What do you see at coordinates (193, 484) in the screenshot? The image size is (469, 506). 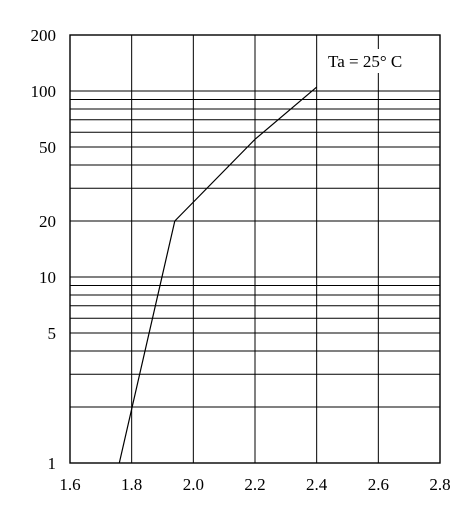 I see `x-tick-label: 2.0` at bounding box center [193, 484].